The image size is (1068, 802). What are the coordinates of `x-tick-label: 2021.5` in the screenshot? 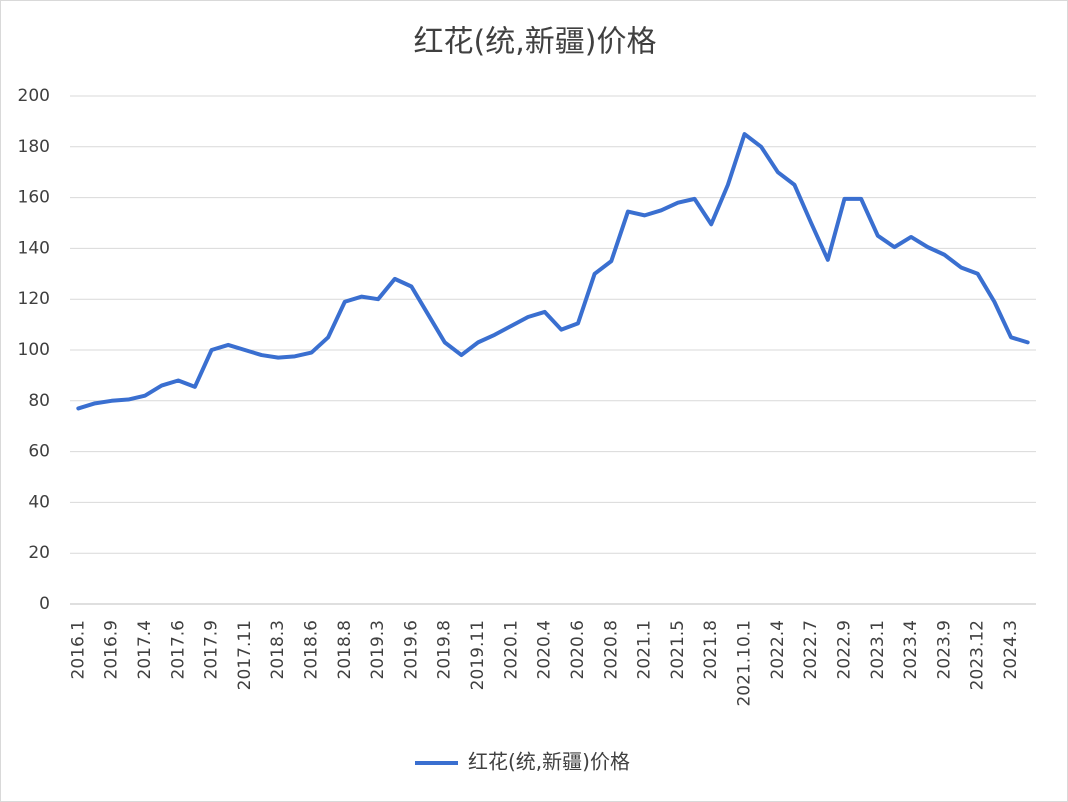 It's located at (678, 649).